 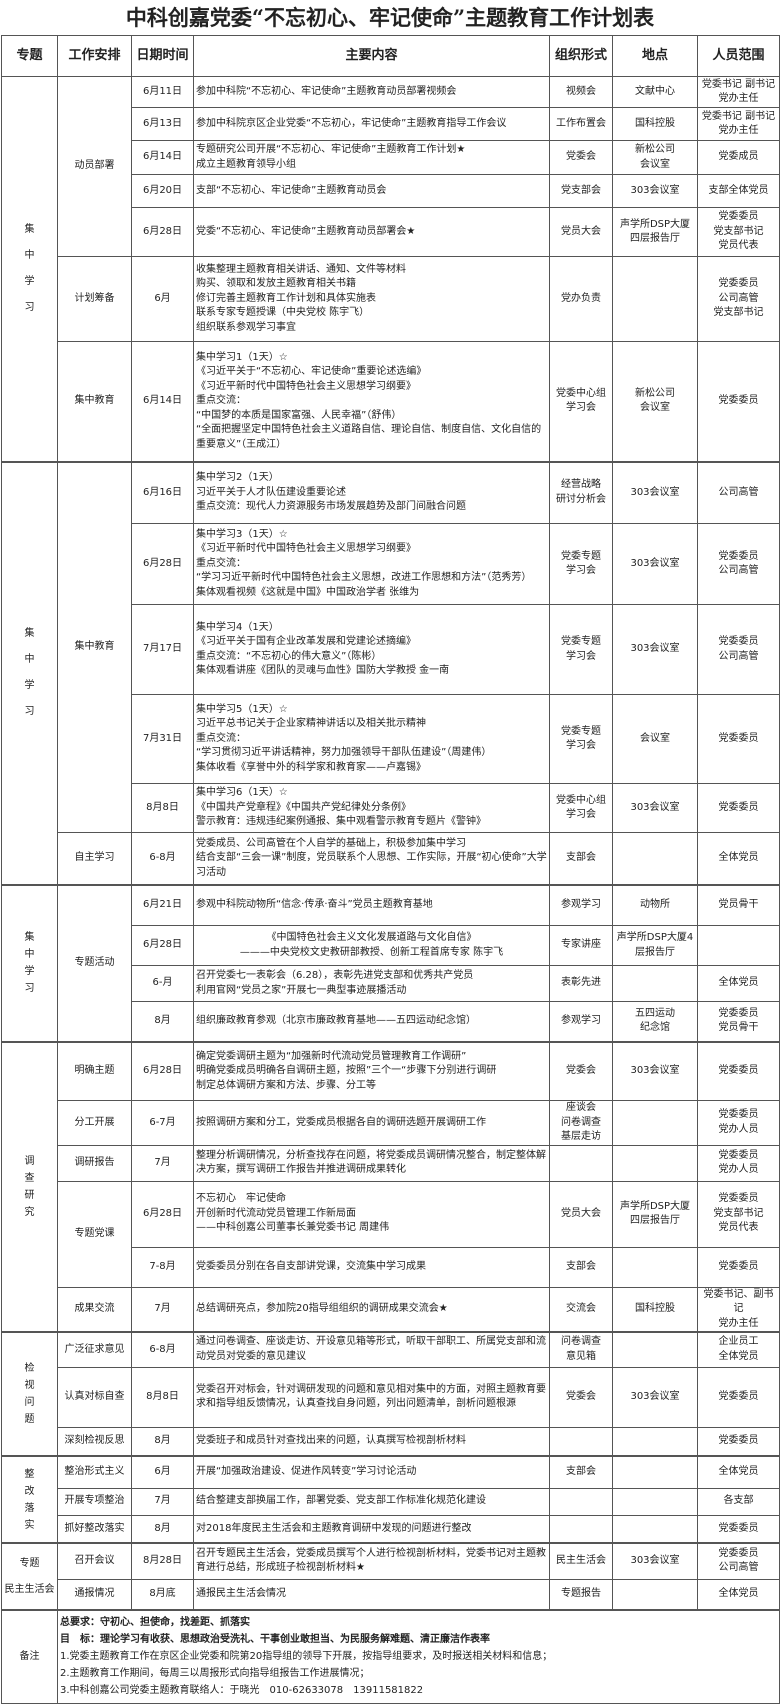 I want to click on content-cell: 总结调研亮点，参加院20指导组组织的调研成果交流会★, so click(x=371, y=1309).